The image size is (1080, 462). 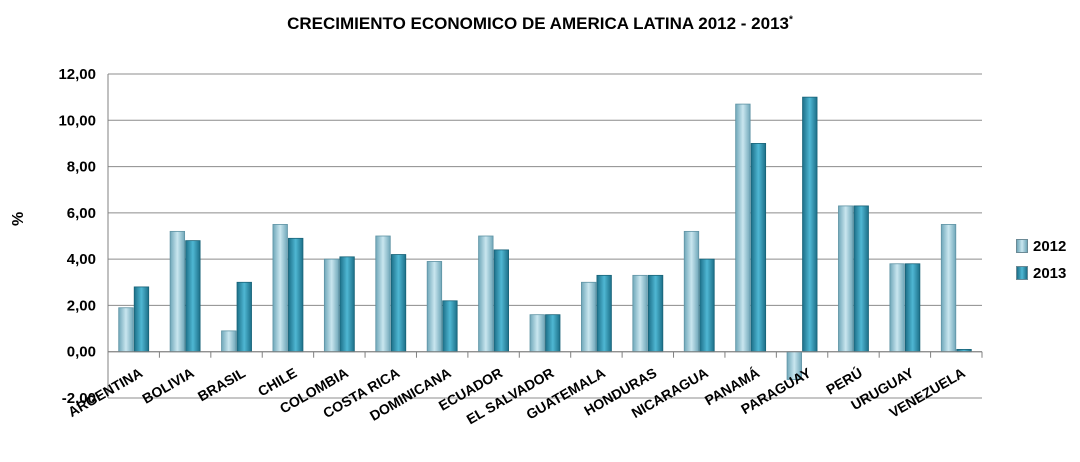 I want to click on y-tick-labels: -2,00 0,00 2,00 4,00 6,00 8,00 10,00 12,00, so click(x=77, y=236).